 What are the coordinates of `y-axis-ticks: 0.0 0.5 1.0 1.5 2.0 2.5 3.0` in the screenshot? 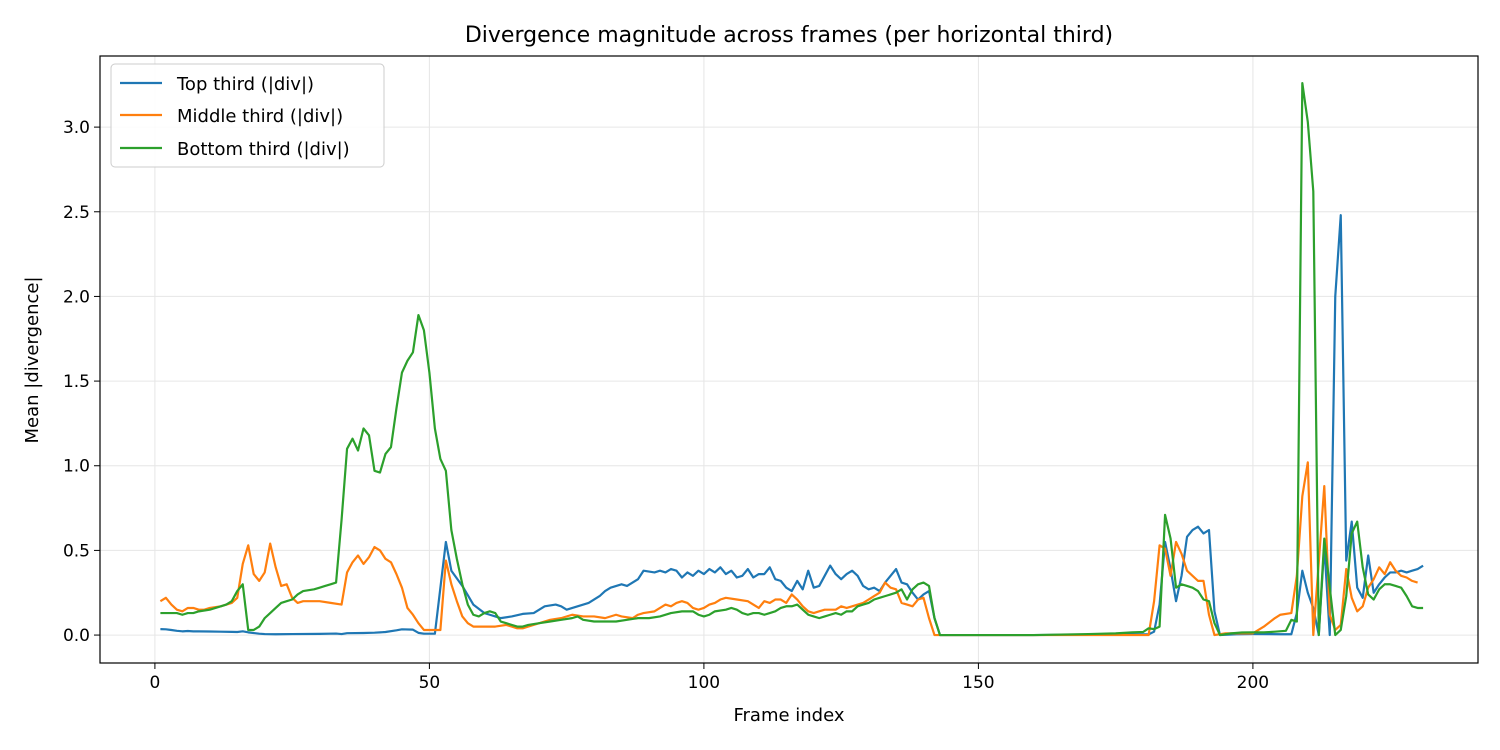 It's located at (81, 382).